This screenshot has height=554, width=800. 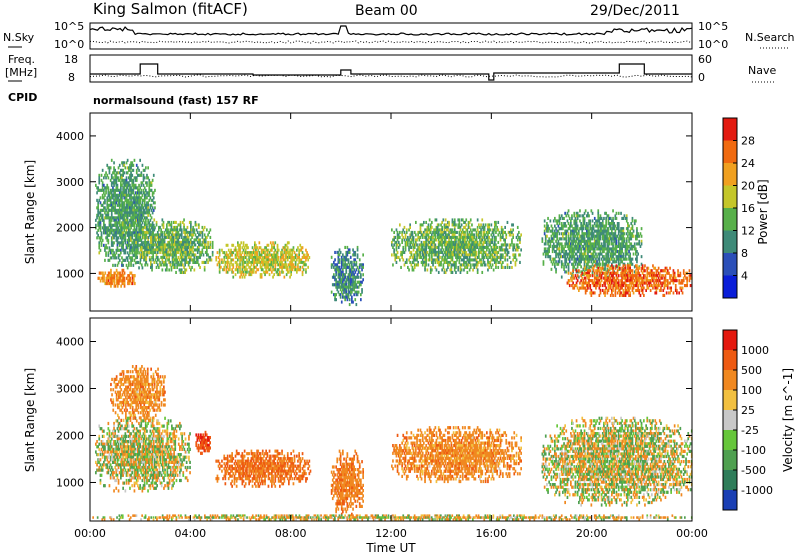 I want to click on nsearch-label: N.Search, so click(x=770, y=37).